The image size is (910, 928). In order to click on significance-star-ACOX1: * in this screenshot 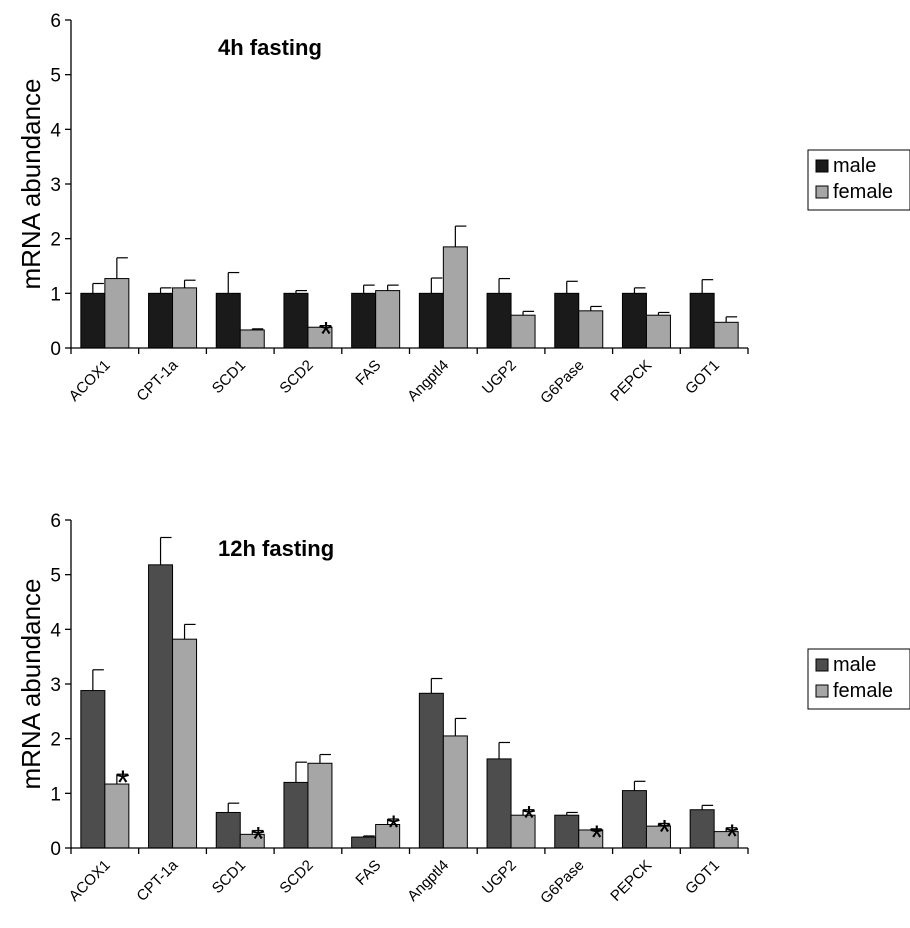, I will do `click(122, 783)`.